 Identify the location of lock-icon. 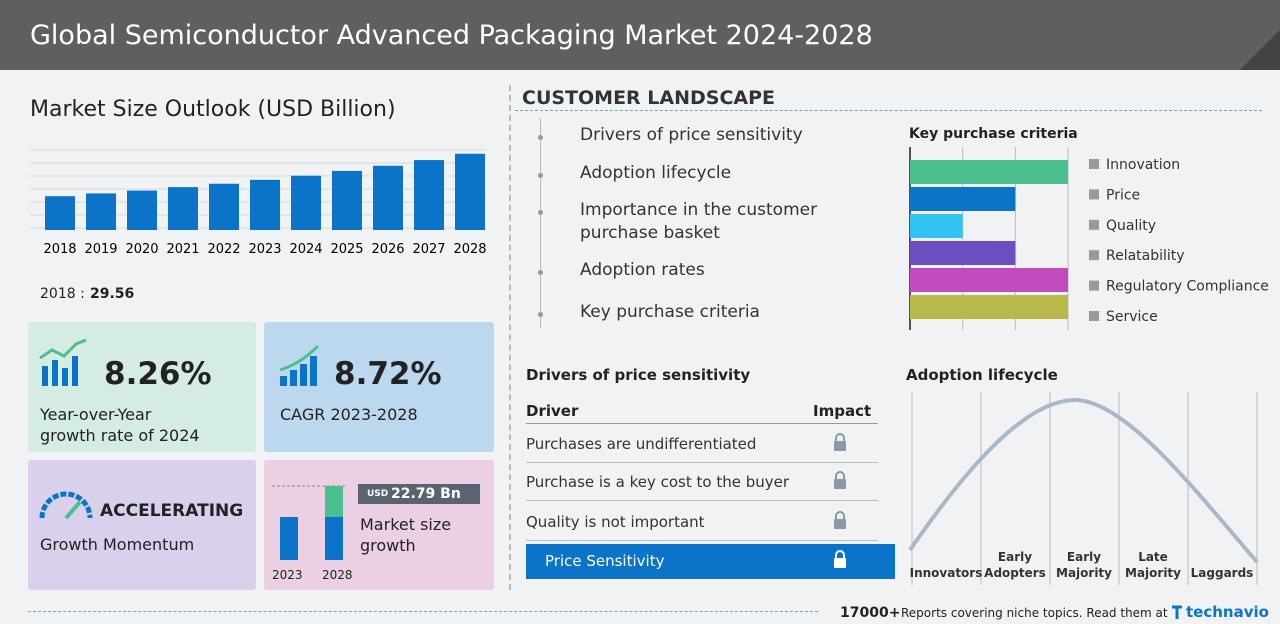
(840, 480).